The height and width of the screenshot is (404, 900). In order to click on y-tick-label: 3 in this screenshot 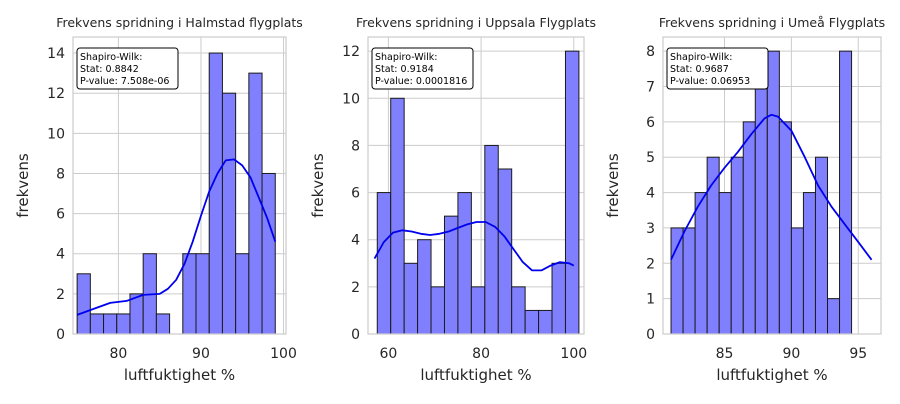, I will do `click(650, 229)`.